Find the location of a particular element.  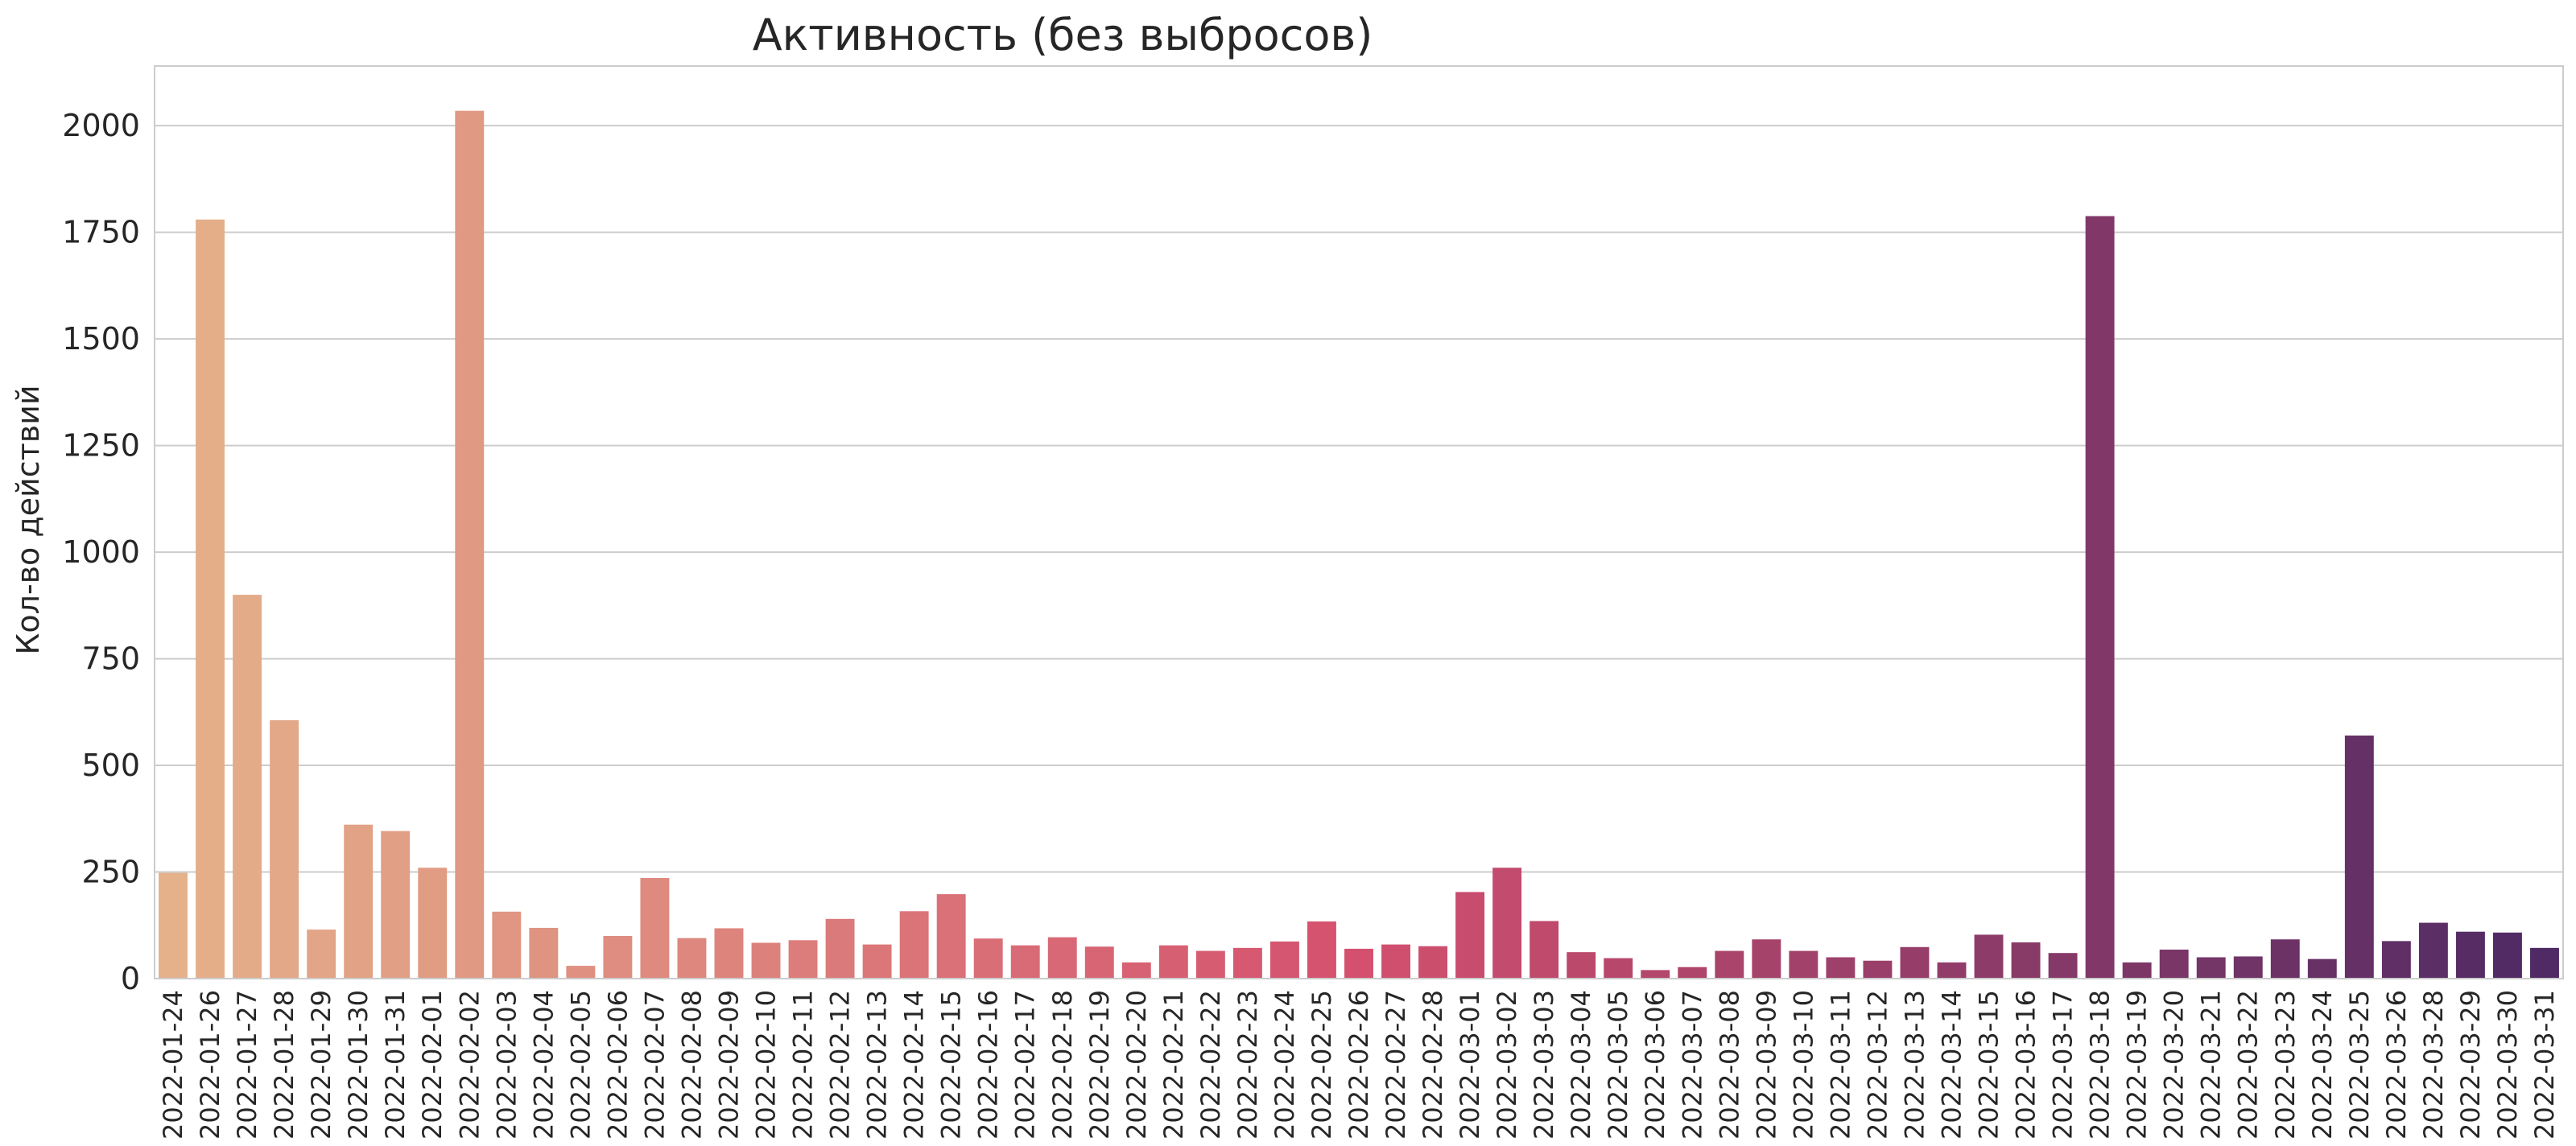

y-tick-label: 1500 is located at coordinates (101, 339).